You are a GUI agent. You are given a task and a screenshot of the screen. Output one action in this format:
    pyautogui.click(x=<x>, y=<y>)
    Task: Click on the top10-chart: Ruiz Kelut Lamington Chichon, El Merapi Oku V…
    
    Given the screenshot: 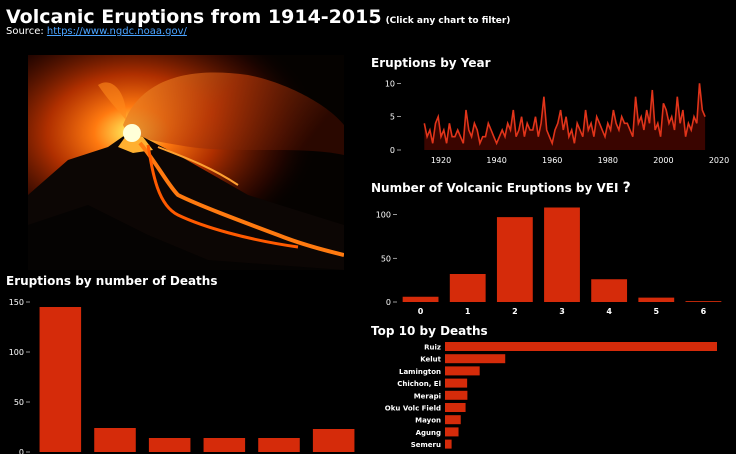 What is the action you would take?
    pyautogui.click(x=553, y=396)
    